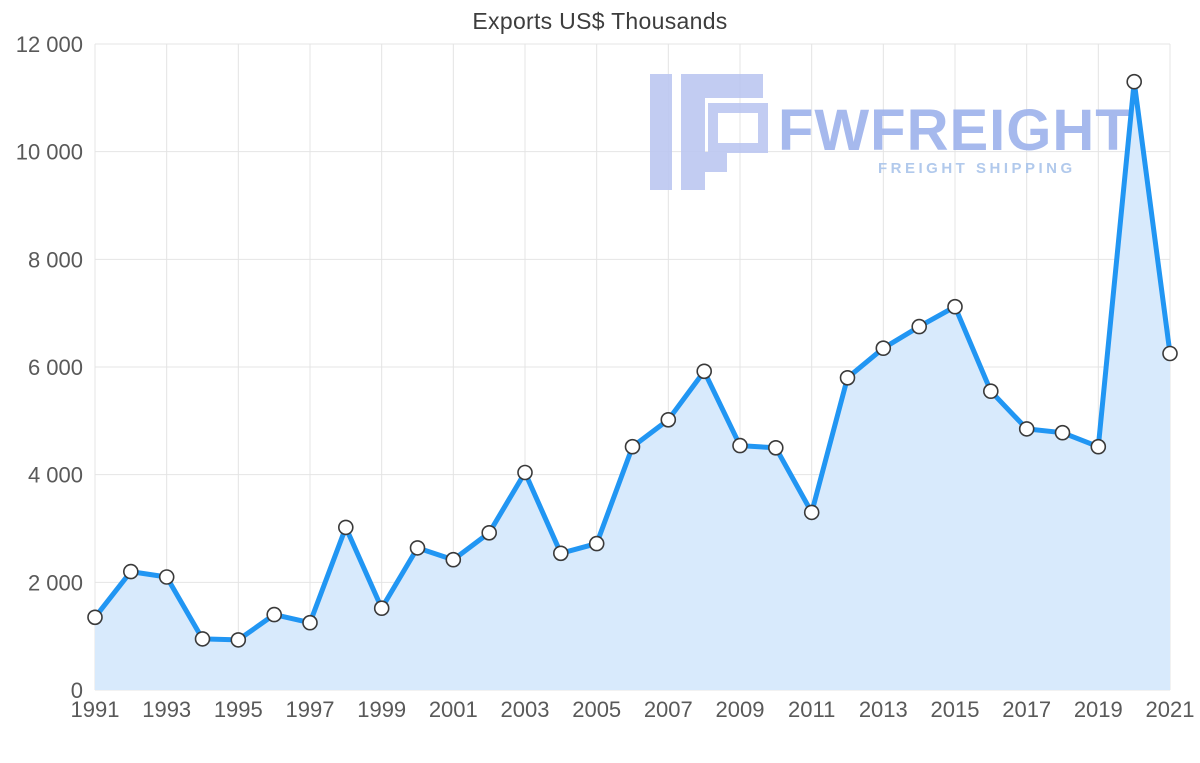 The image size is (1200, 763). What do you see at coordinates (55, 582) in the screenshot?
I see `y-tick-label: 2 000` at bounding box center [55, 582].